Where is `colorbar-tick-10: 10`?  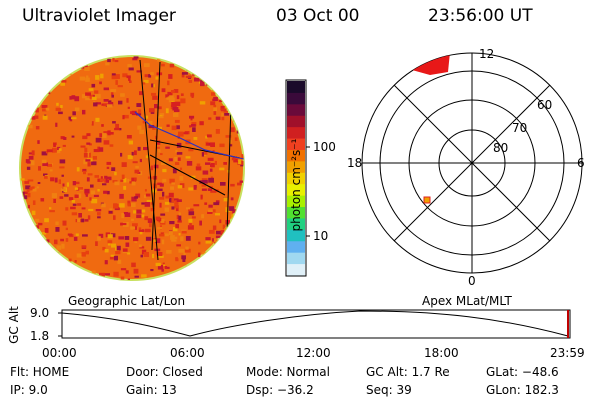 colorbar-tick-10: 10 is located at coordinates (321, 236).